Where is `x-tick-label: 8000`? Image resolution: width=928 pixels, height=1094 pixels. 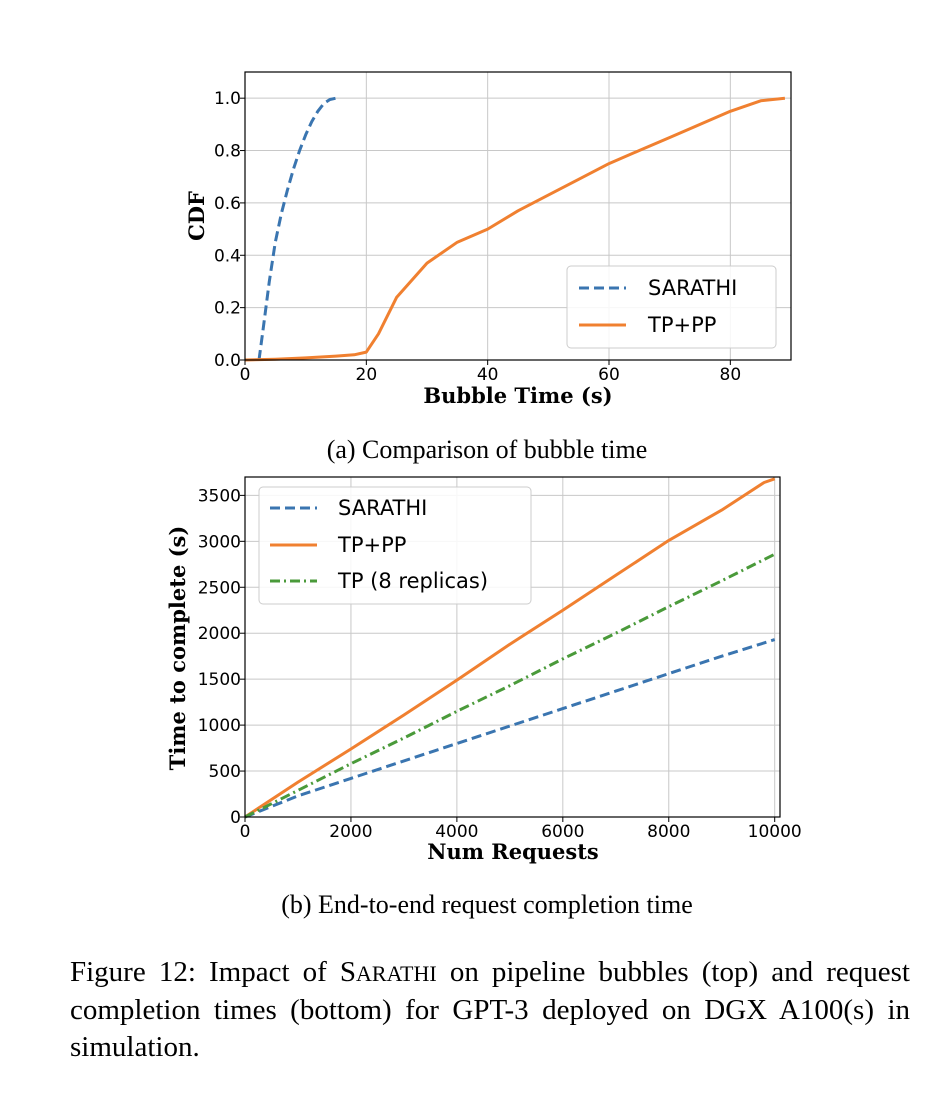 x-tick-label: 8000 is located at coordinates (668, 832).